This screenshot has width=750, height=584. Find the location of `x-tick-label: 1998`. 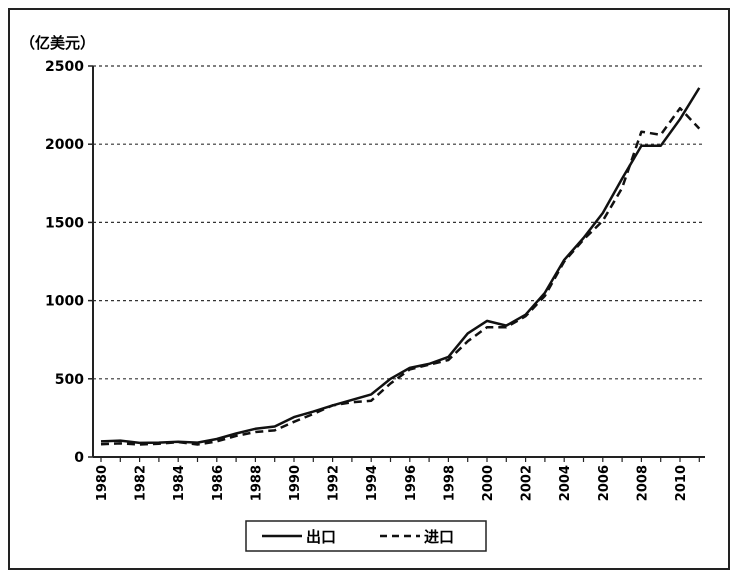

x-tick-label: 1998 is located at coordinates (449, 483).